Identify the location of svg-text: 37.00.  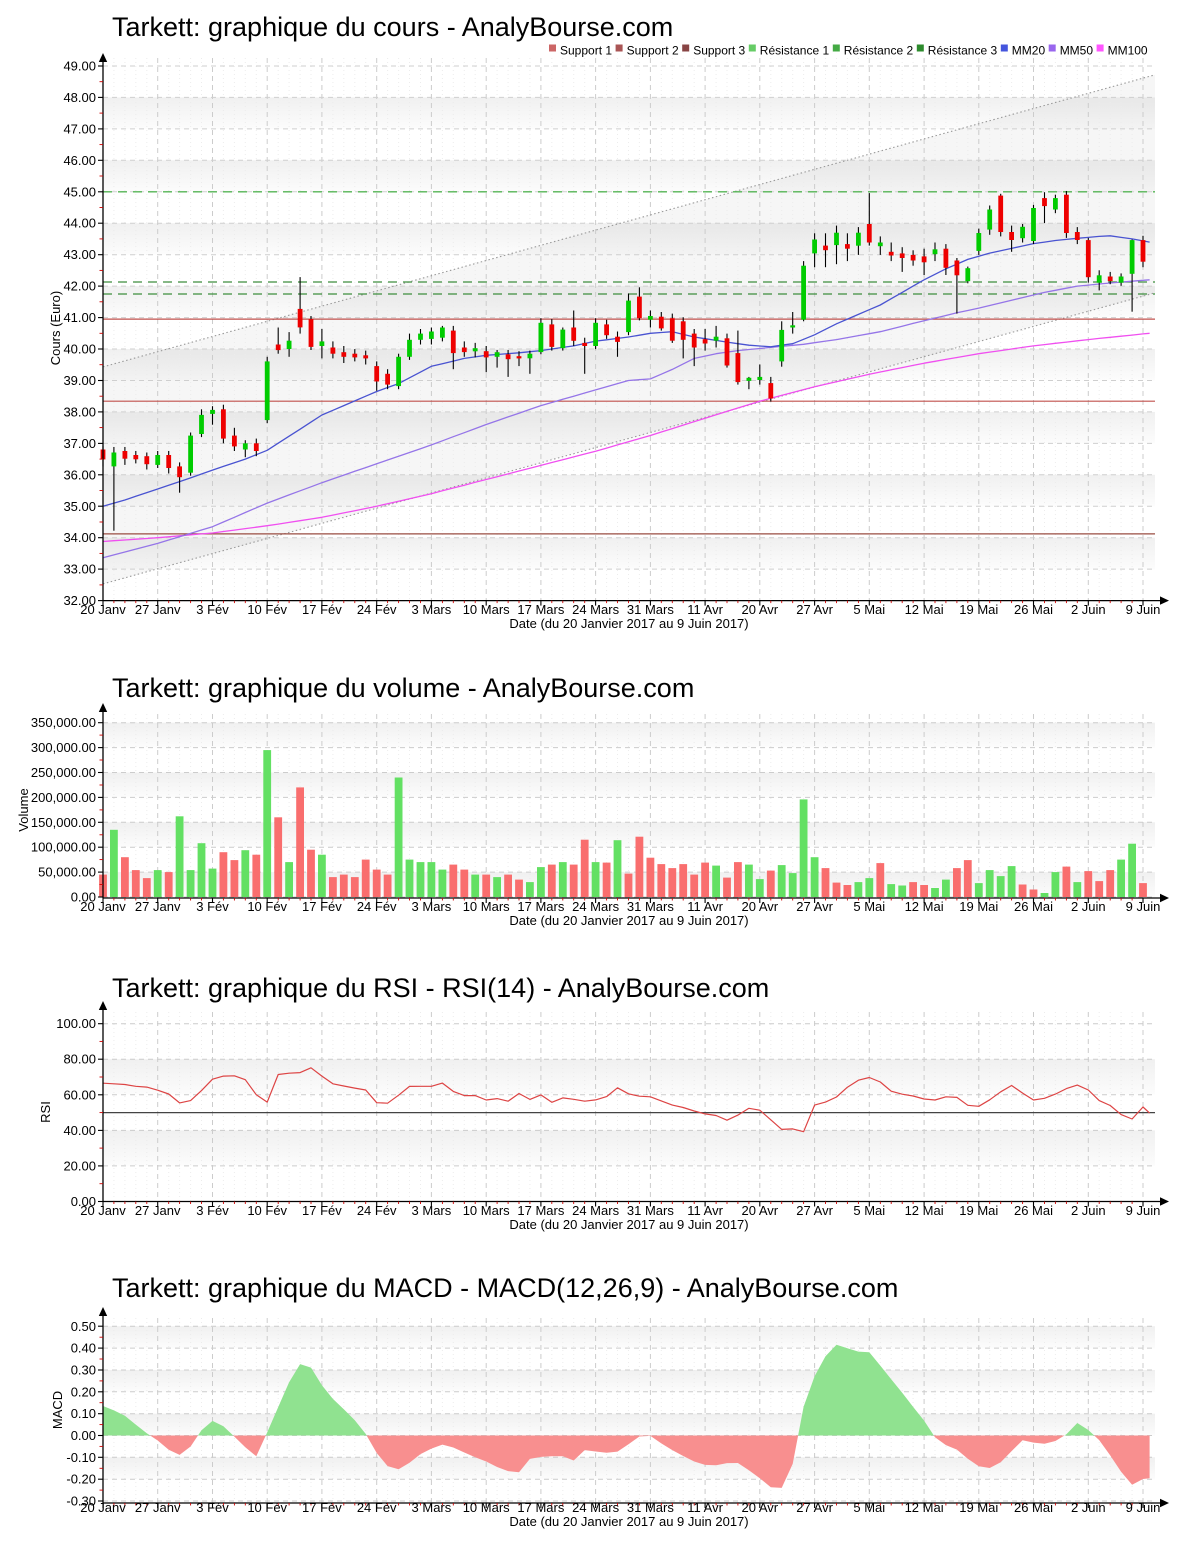
(79, 443).